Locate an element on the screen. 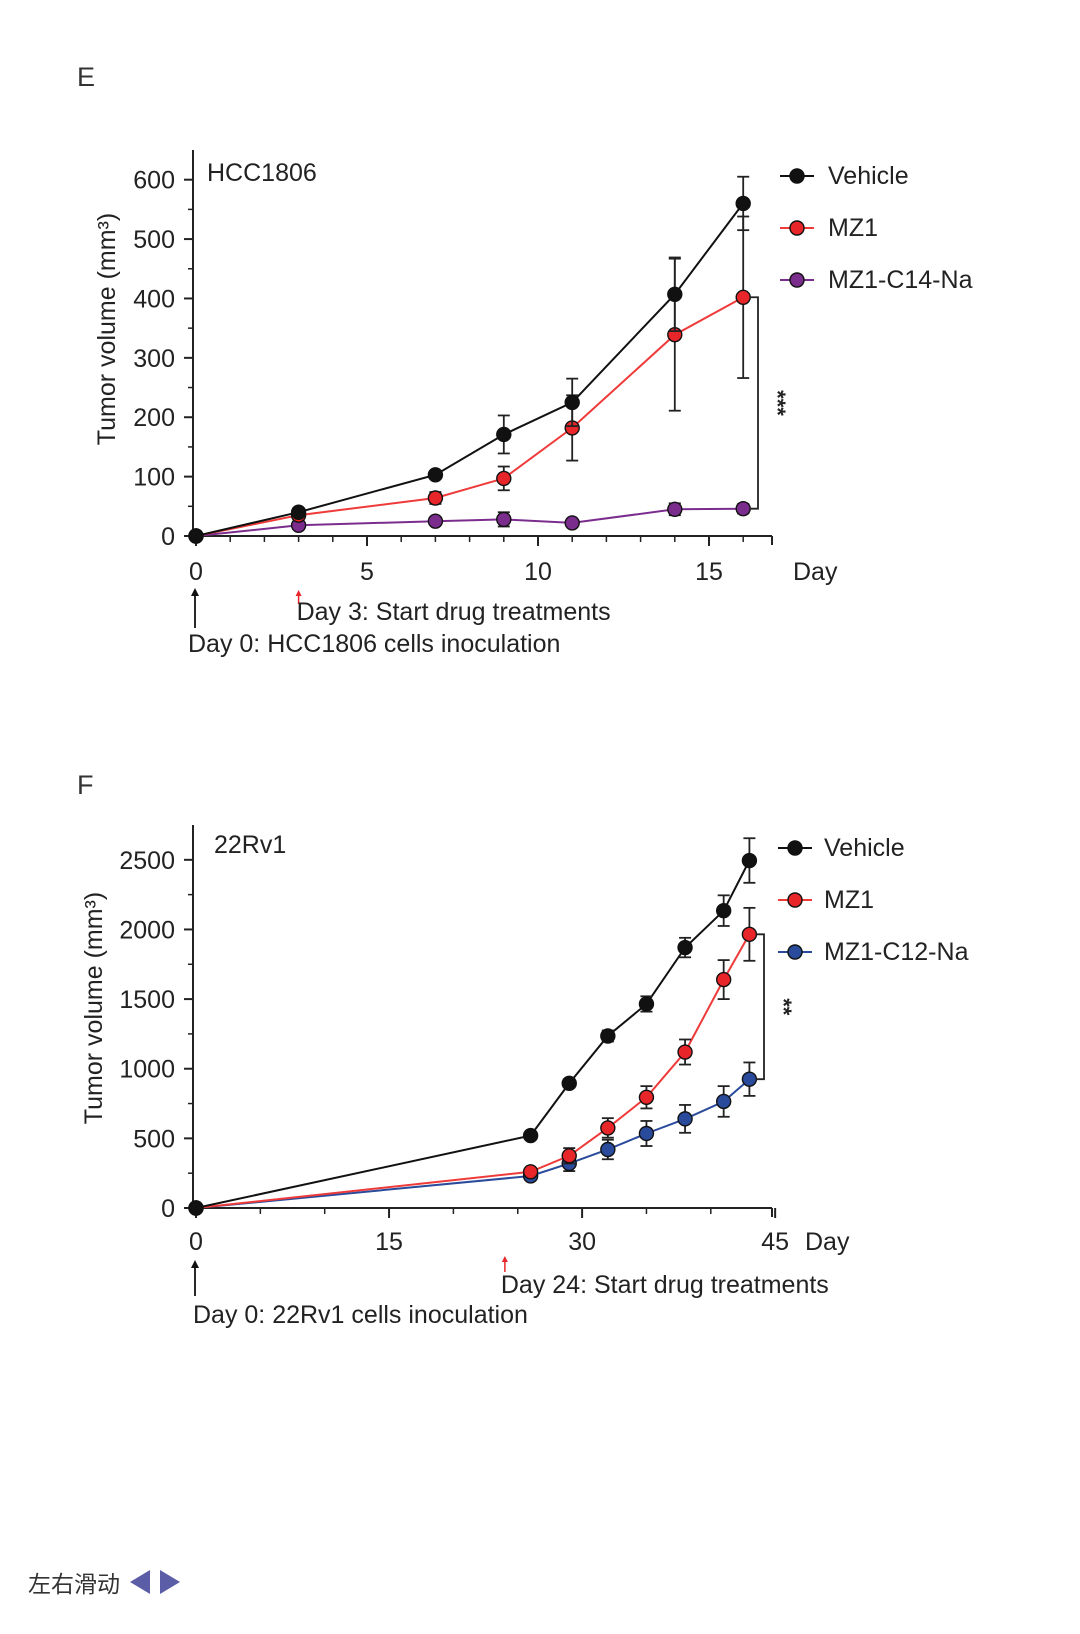 Image resolution: width=1080 pixels, height=1634 pixels. panel-letter-f: F is located at coordinates (85, 785).